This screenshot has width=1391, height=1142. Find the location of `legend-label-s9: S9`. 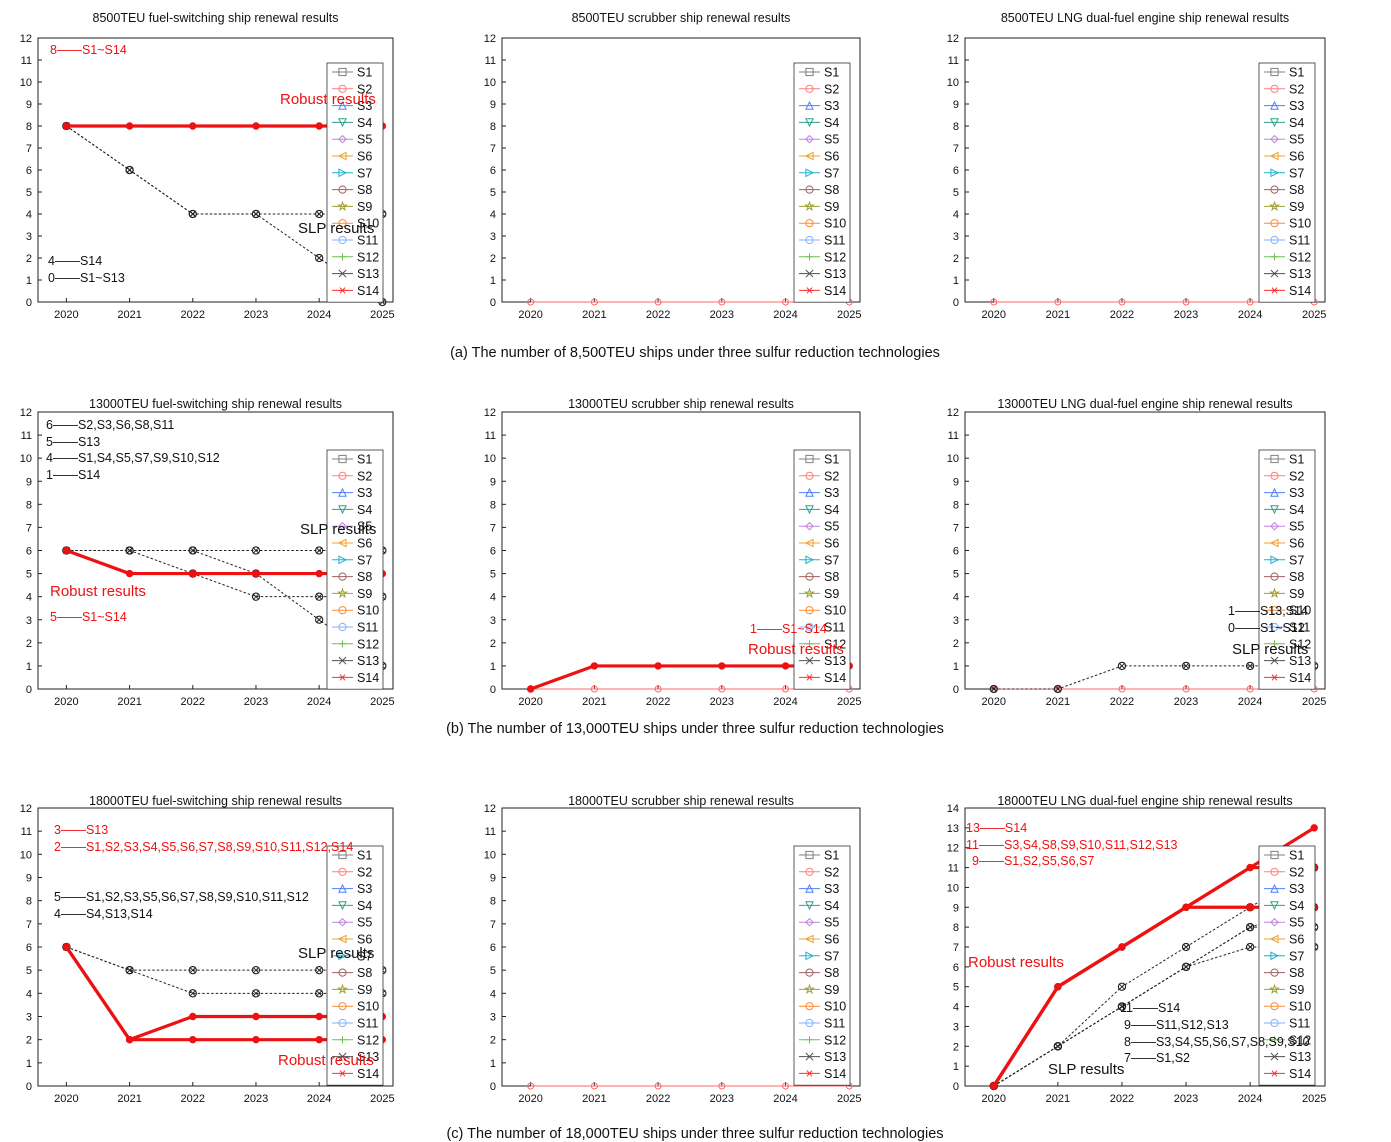

legend-label-s9: S9 is located at coordinates (831, 594).